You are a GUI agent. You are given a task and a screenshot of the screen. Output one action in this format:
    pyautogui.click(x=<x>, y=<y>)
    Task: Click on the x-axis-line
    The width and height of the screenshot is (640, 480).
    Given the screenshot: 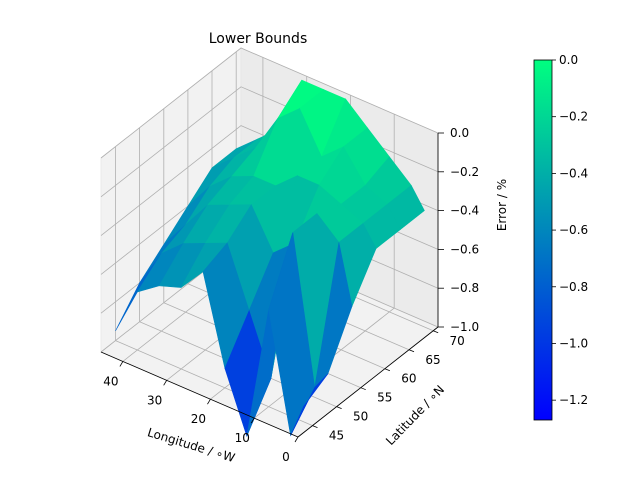 What is the action you would take?
    pyautogui.click(x=199, y=394)
    